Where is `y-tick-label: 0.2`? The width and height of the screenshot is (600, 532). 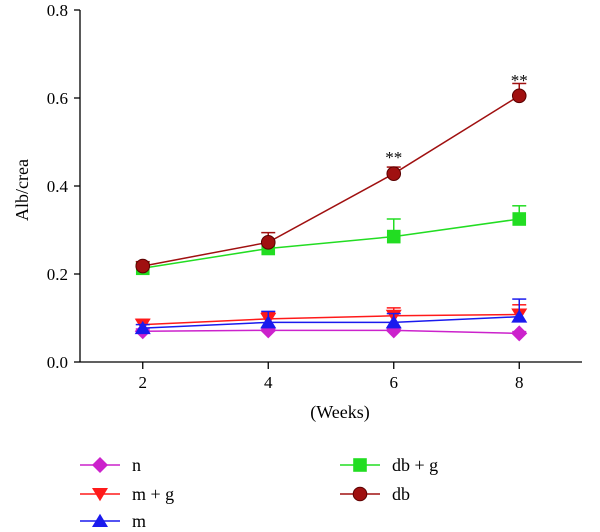
y-tick-label: 0.2 is located at coordinates (57, 274).